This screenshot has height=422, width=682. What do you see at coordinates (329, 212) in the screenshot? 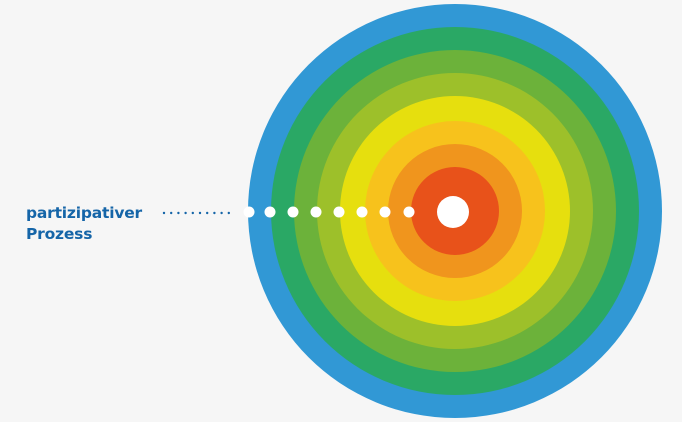
I see `white-dot-connector` at bounding box center [329, 212].